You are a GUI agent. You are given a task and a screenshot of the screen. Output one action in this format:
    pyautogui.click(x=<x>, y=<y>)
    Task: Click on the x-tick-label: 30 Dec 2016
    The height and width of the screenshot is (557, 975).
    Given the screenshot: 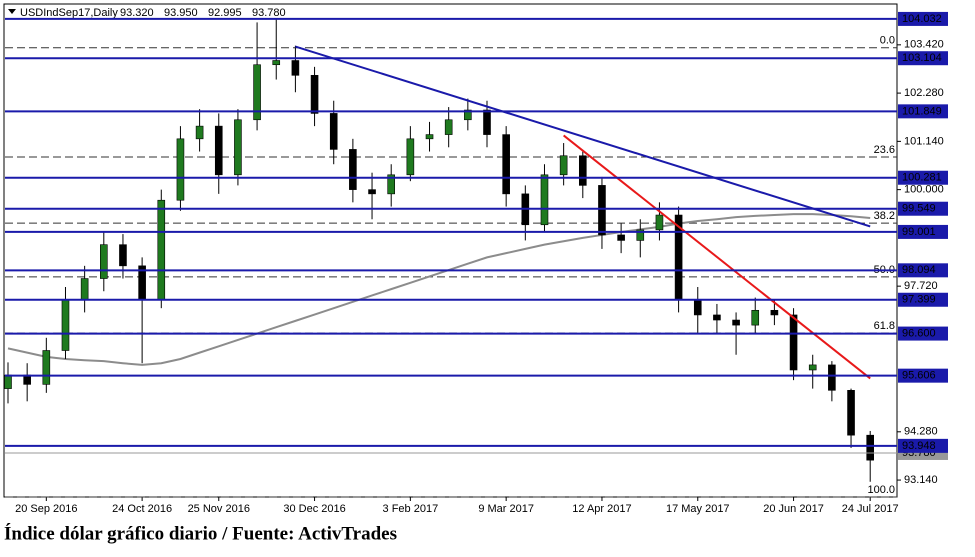 What is the action you would take?
    pyautogui.click(x=314, y=509)
    